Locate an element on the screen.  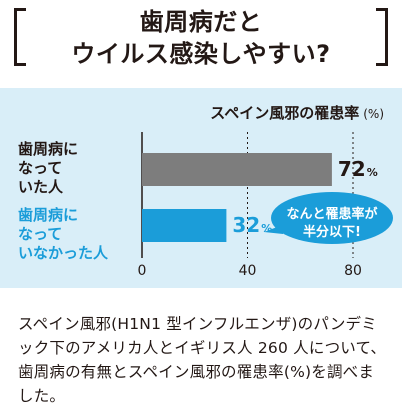
x-tick-label-0: 0 is located at coordinates (142, 271).